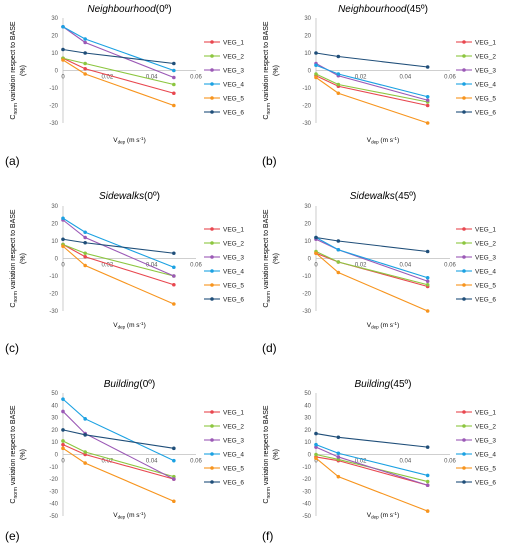 The width and height of the screenshot is (505, 550). I want to click on y-axis-unit: (%), so click(23, 258).